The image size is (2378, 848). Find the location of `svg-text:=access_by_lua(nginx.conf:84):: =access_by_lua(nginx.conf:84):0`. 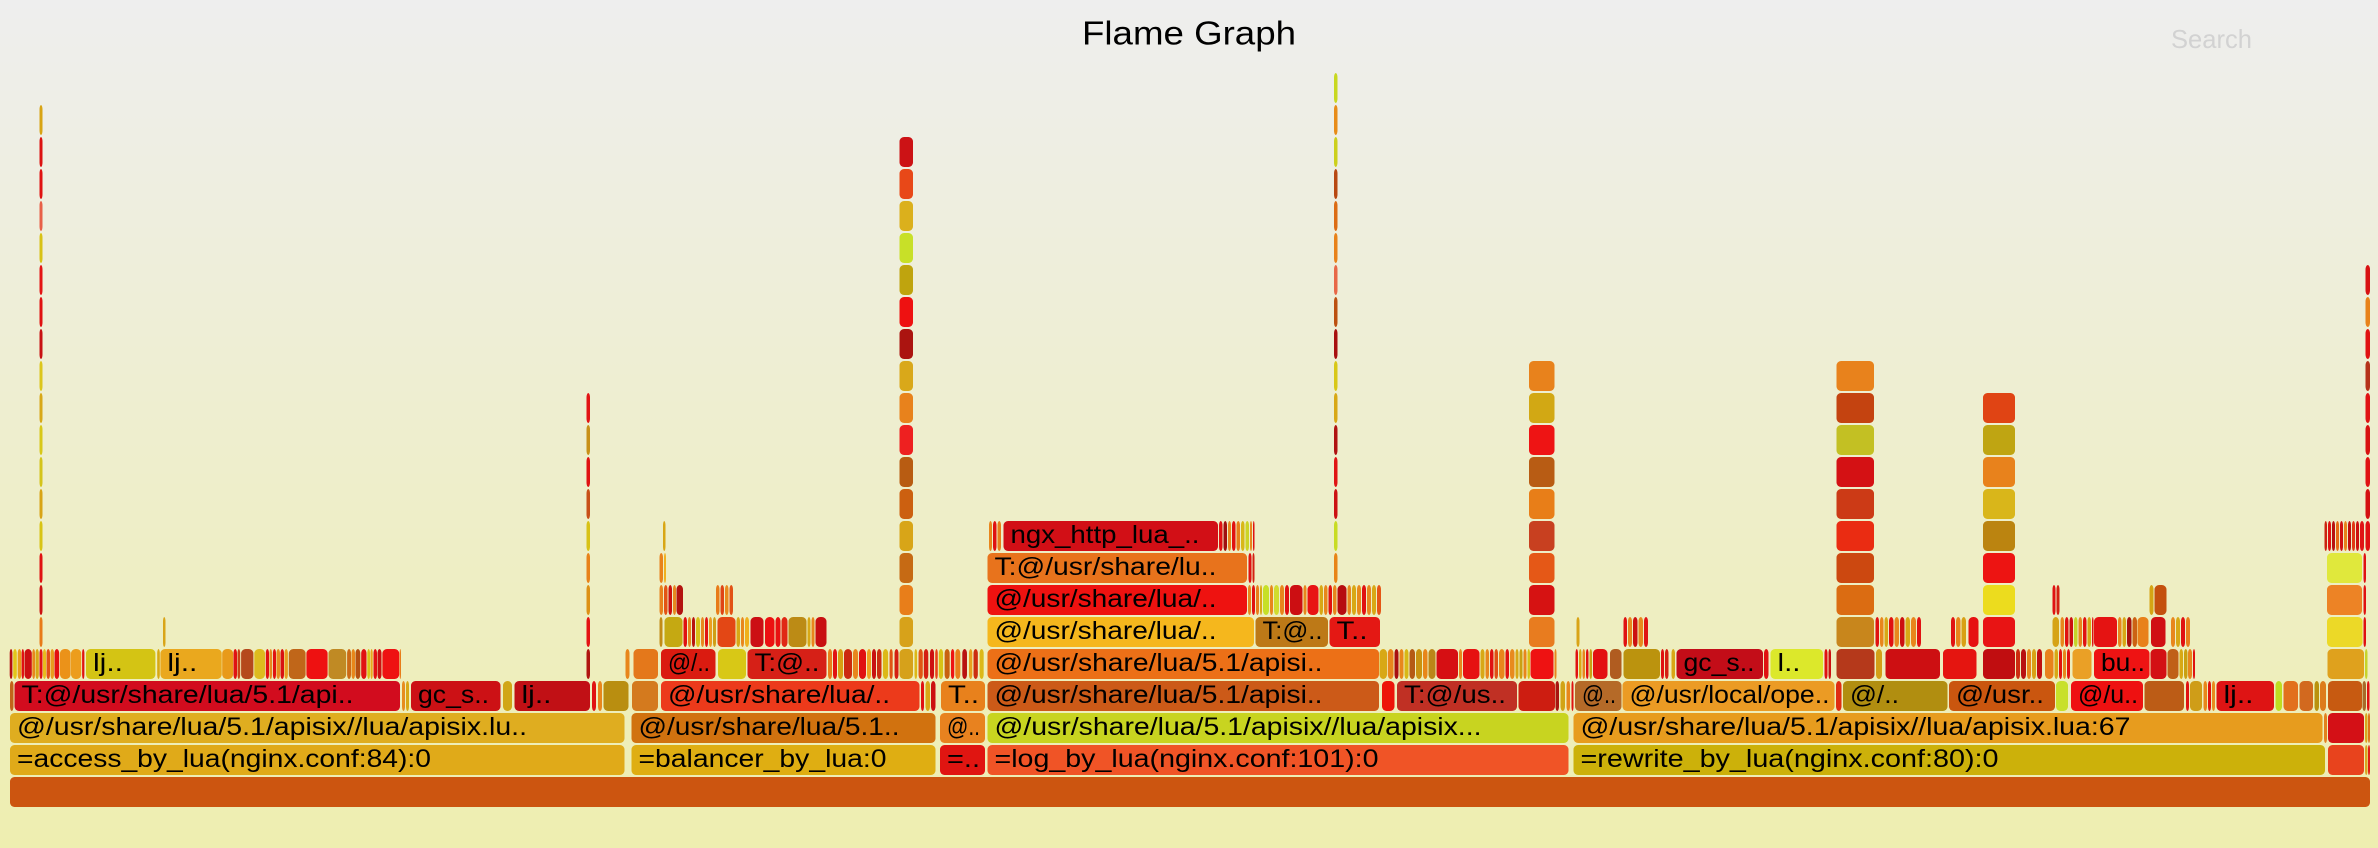

svg-text:=access_by_lua(nginx.conf:84):: =access_by_lua(nginx.conf:84):0 is located at coordinates (224, 759).